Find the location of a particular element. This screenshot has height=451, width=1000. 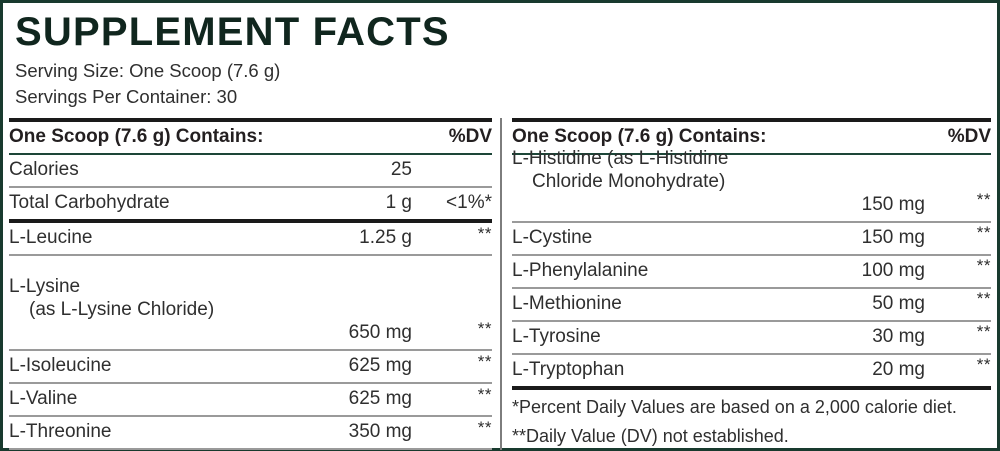

table-row: Calories 25 is located at coordinates (250, 170).